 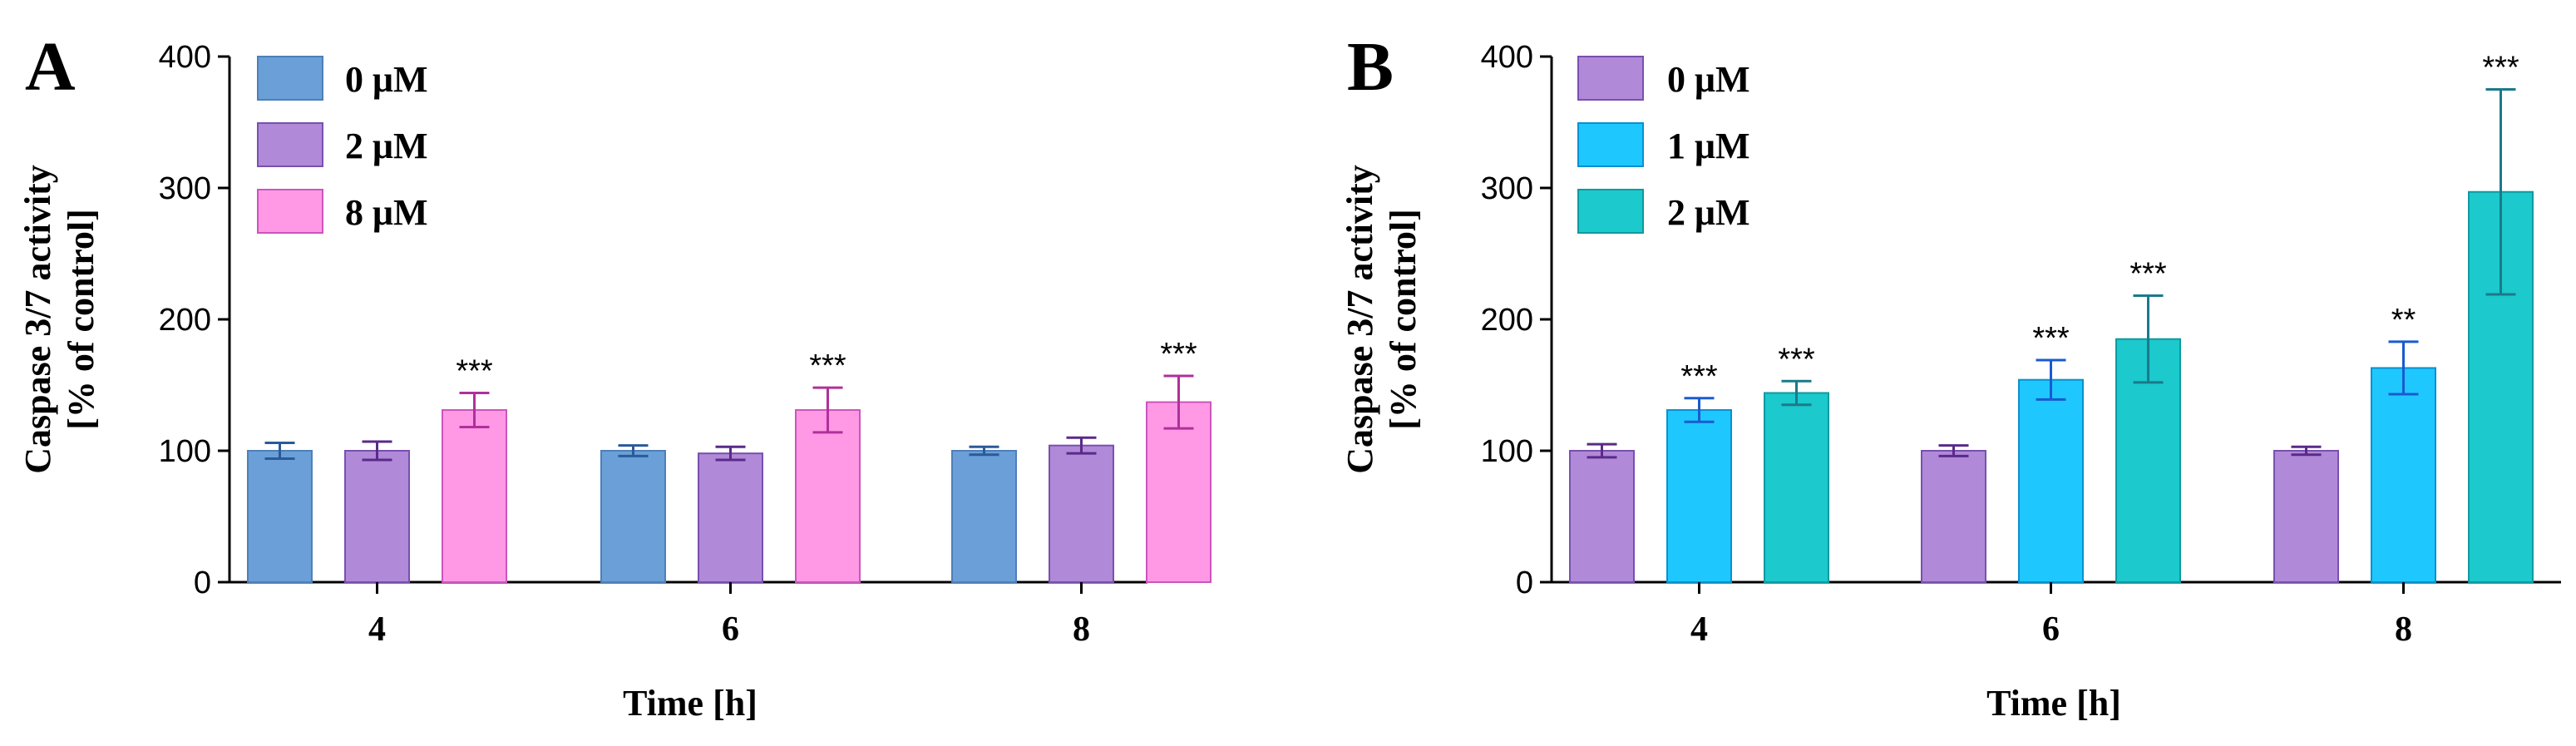 What do you see at coordinates (2403, 320) in the screenshot?
I see `significance-label: **` at bounding box center [2403, 320].